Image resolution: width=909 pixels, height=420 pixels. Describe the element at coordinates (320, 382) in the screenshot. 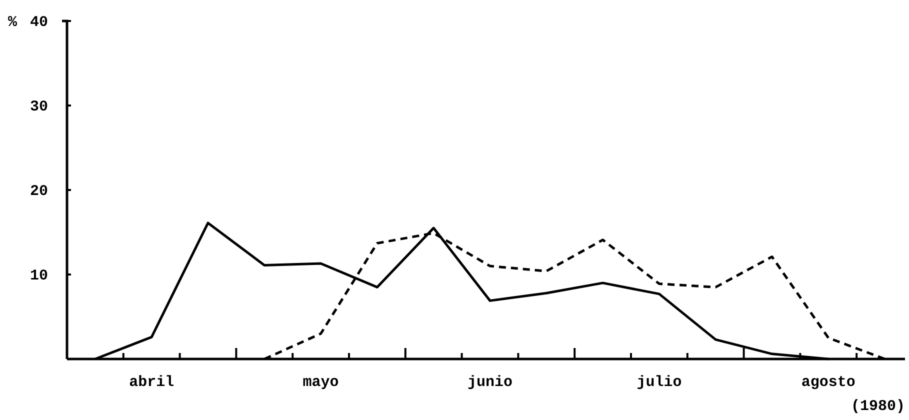

I see `x-tick-label: mayo` at that location.